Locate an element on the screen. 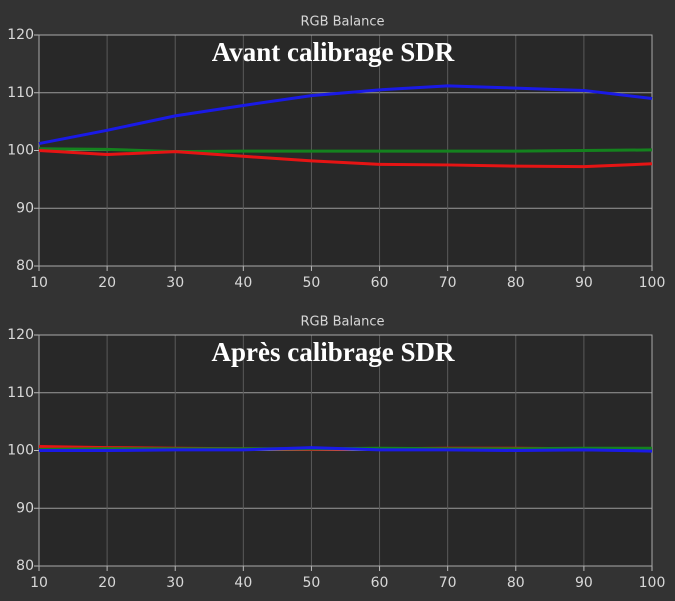 The width and height of the screenshot is (675, 601). annotation: Avant calibrage SDR is located at coordinates (333, 52).